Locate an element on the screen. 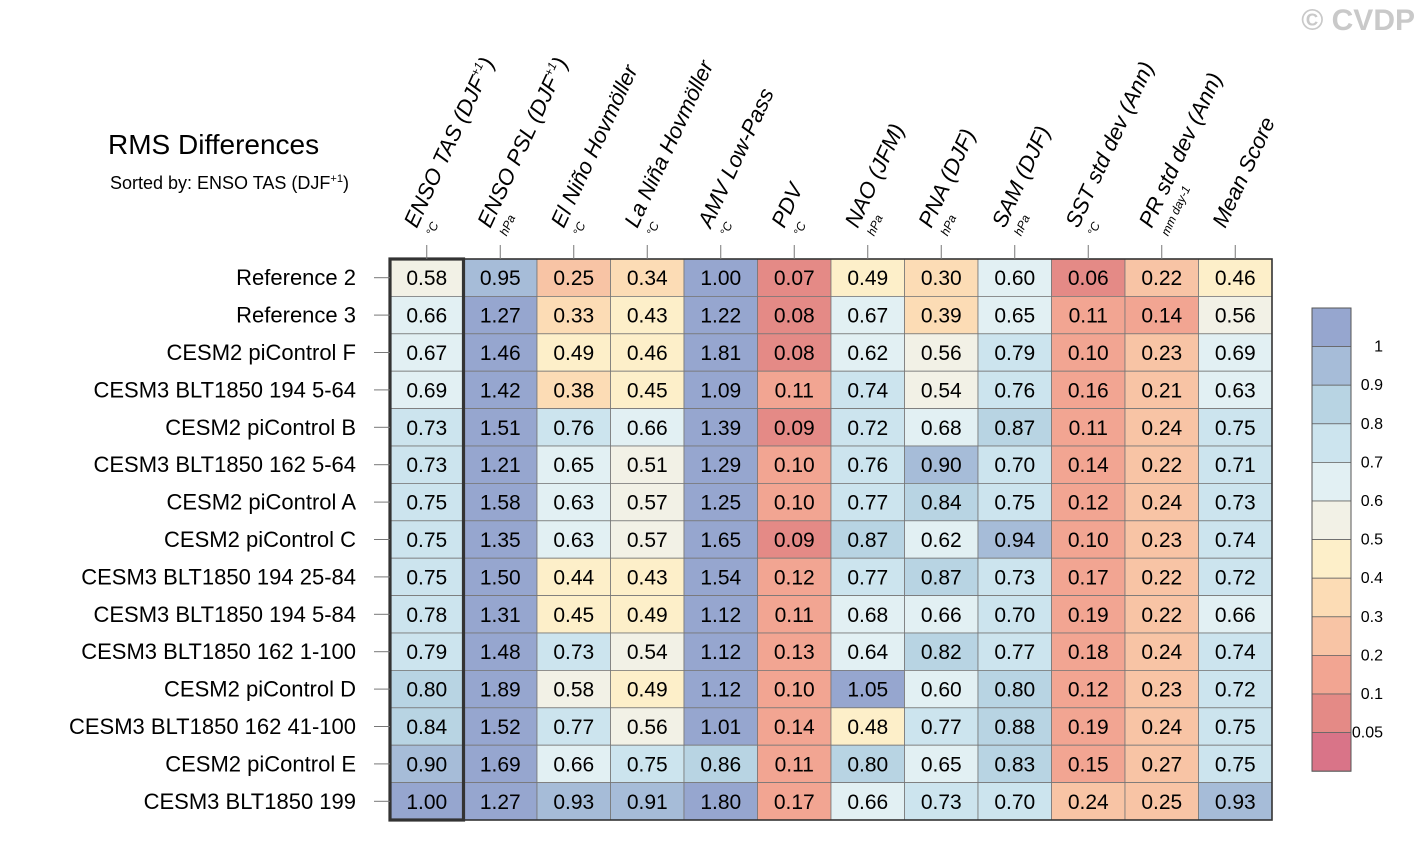 This screenshot has height=842, width=1423. cell-value: 0.11 is located at coordinates (1088, 316).